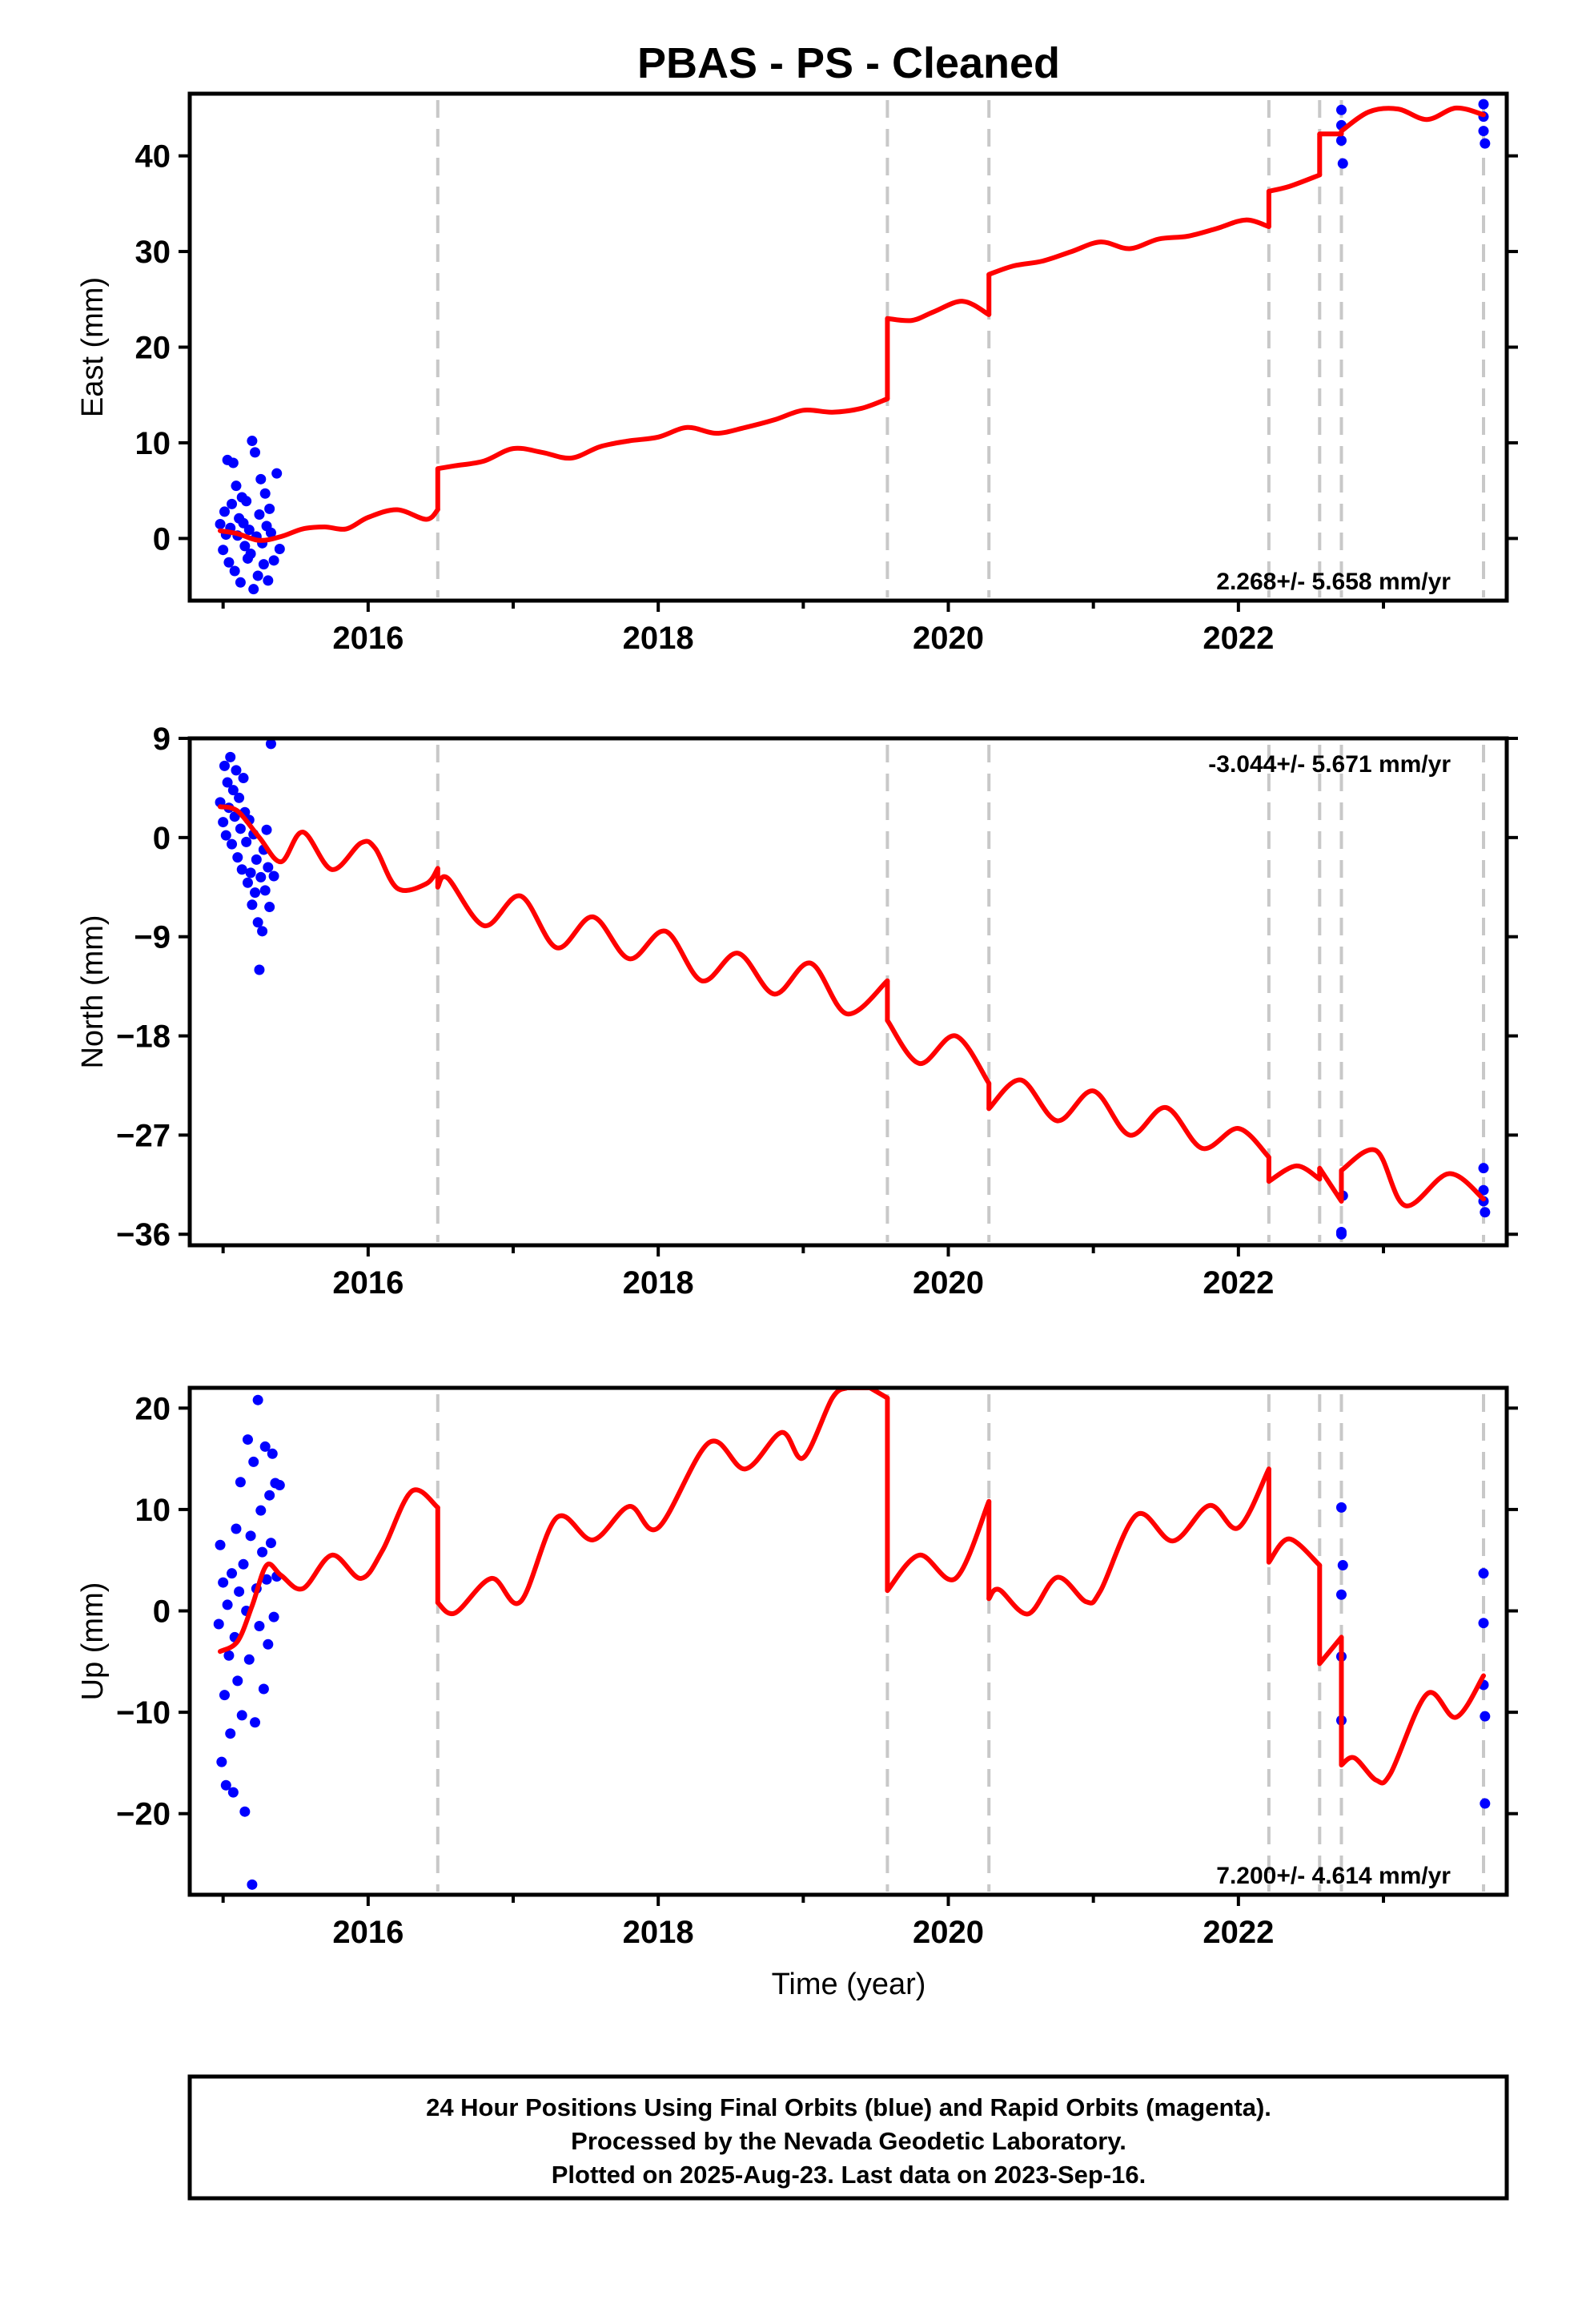 The width and height of the screenshot is (1582, 2324). I want to click on up-rate-label: 7.200+/- 4.614 mm/yr, so click(1333, 1876).